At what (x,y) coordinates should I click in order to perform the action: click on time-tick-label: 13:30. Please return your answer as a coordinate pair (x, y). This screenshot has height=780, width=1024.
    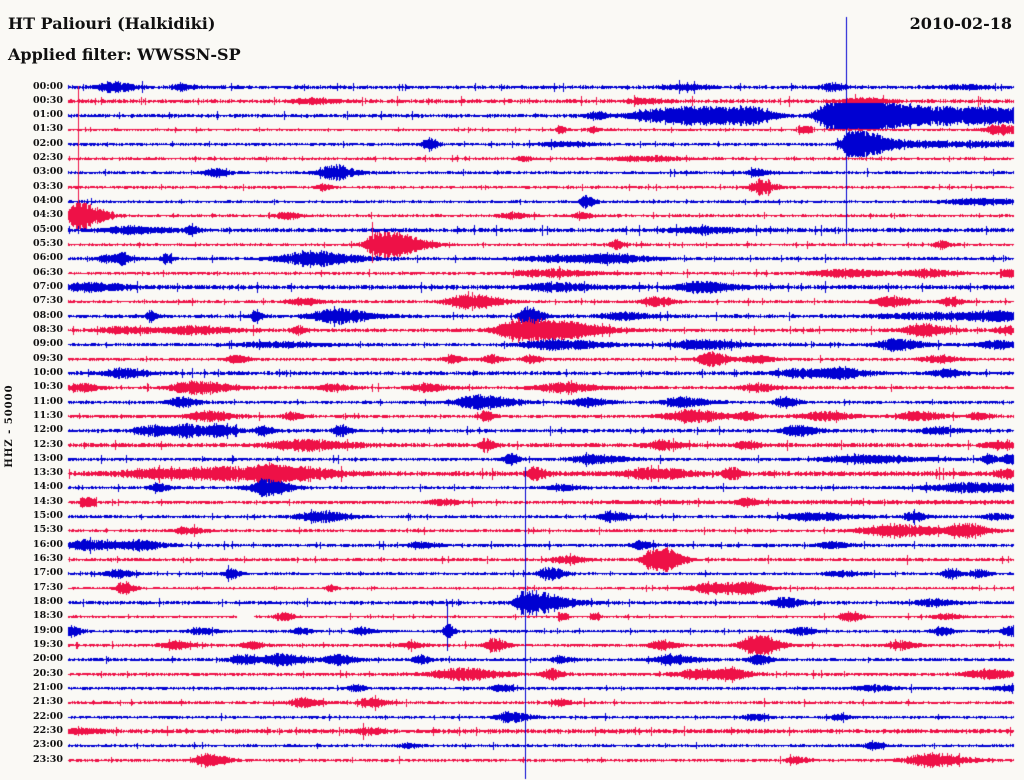
    Looking at the image, I should click on (48, 473).